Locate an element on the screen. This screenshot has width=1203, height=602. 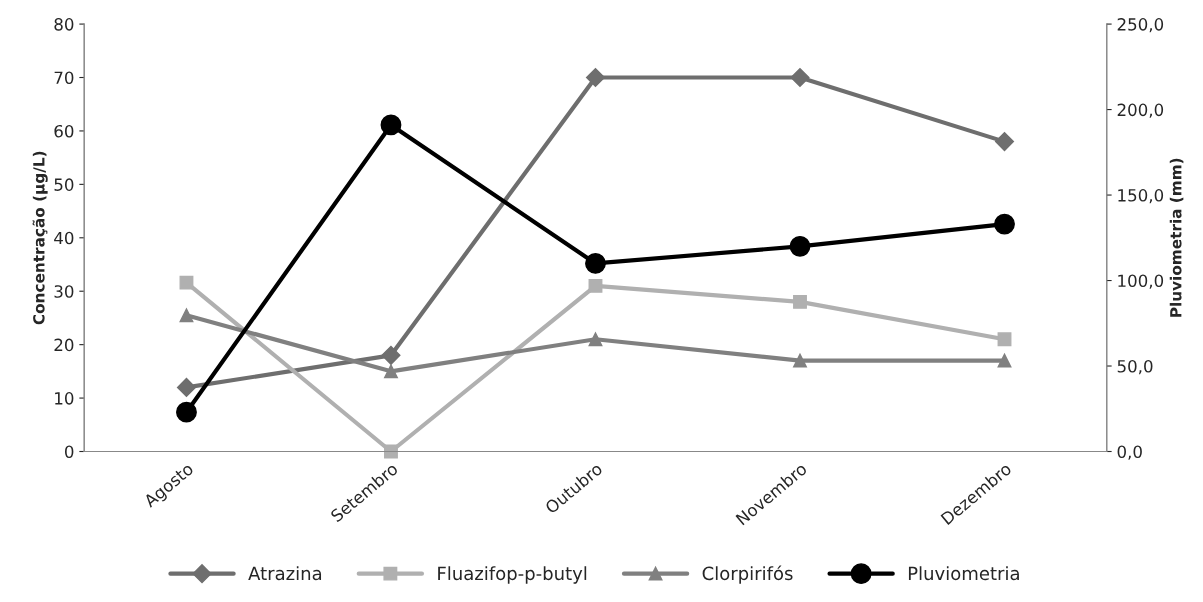
legend-label: Fluazifop-p-butyl is located at coordinates (512, 575).